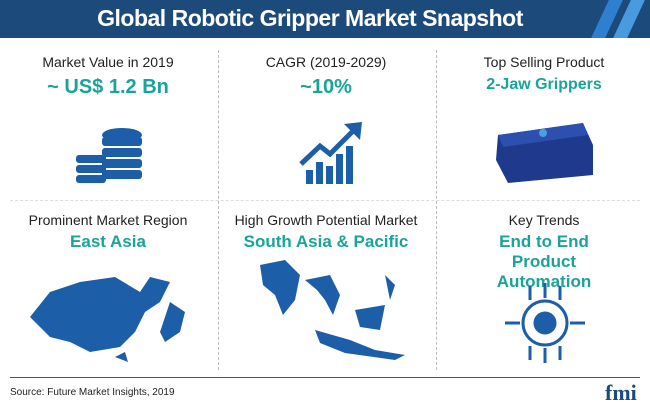 The height and width of the screenshot is (409, 650). I want to click on south-asia-pacific-map, so click(332, 310).